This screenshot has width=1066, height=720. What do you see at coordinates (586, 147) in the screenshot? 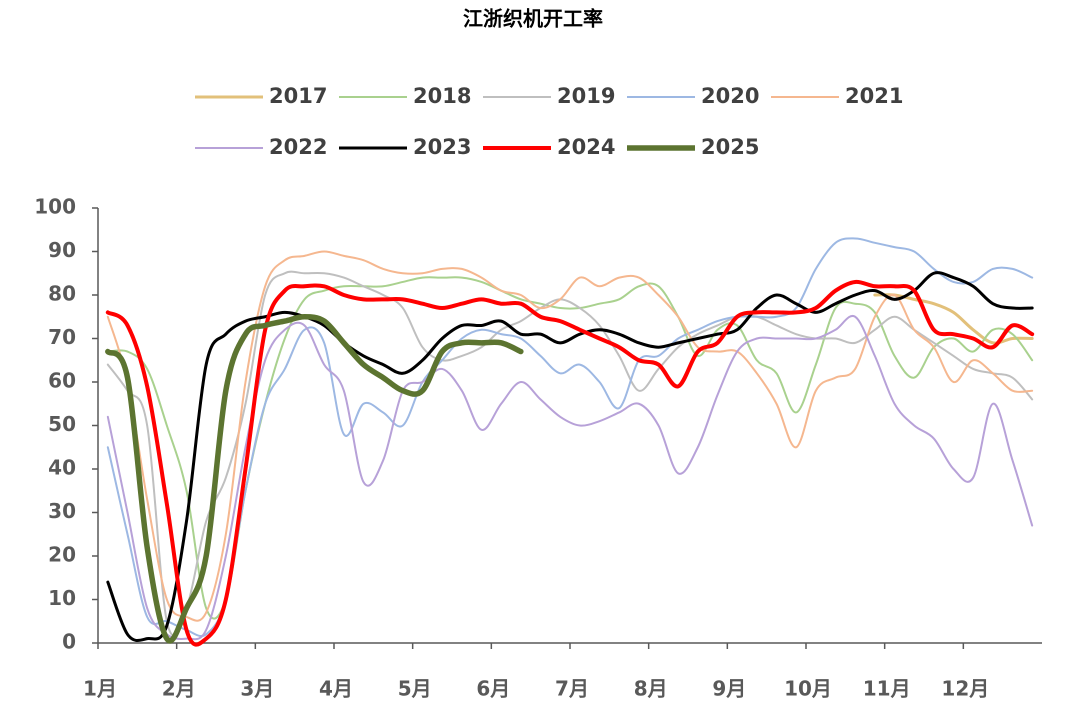
I see `legend-label: 2024` at bounding box center [586, 147].